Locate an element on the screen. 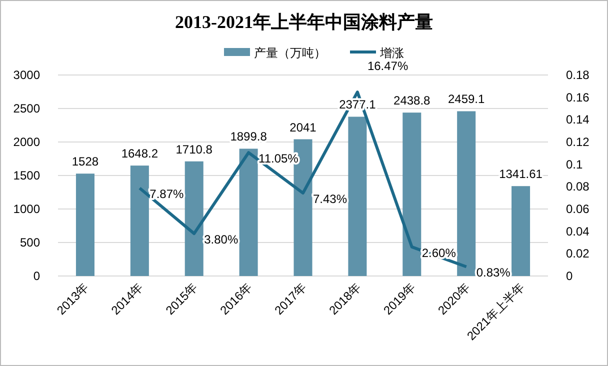  data-label: 7.87% is located at coordinates (167, 194).